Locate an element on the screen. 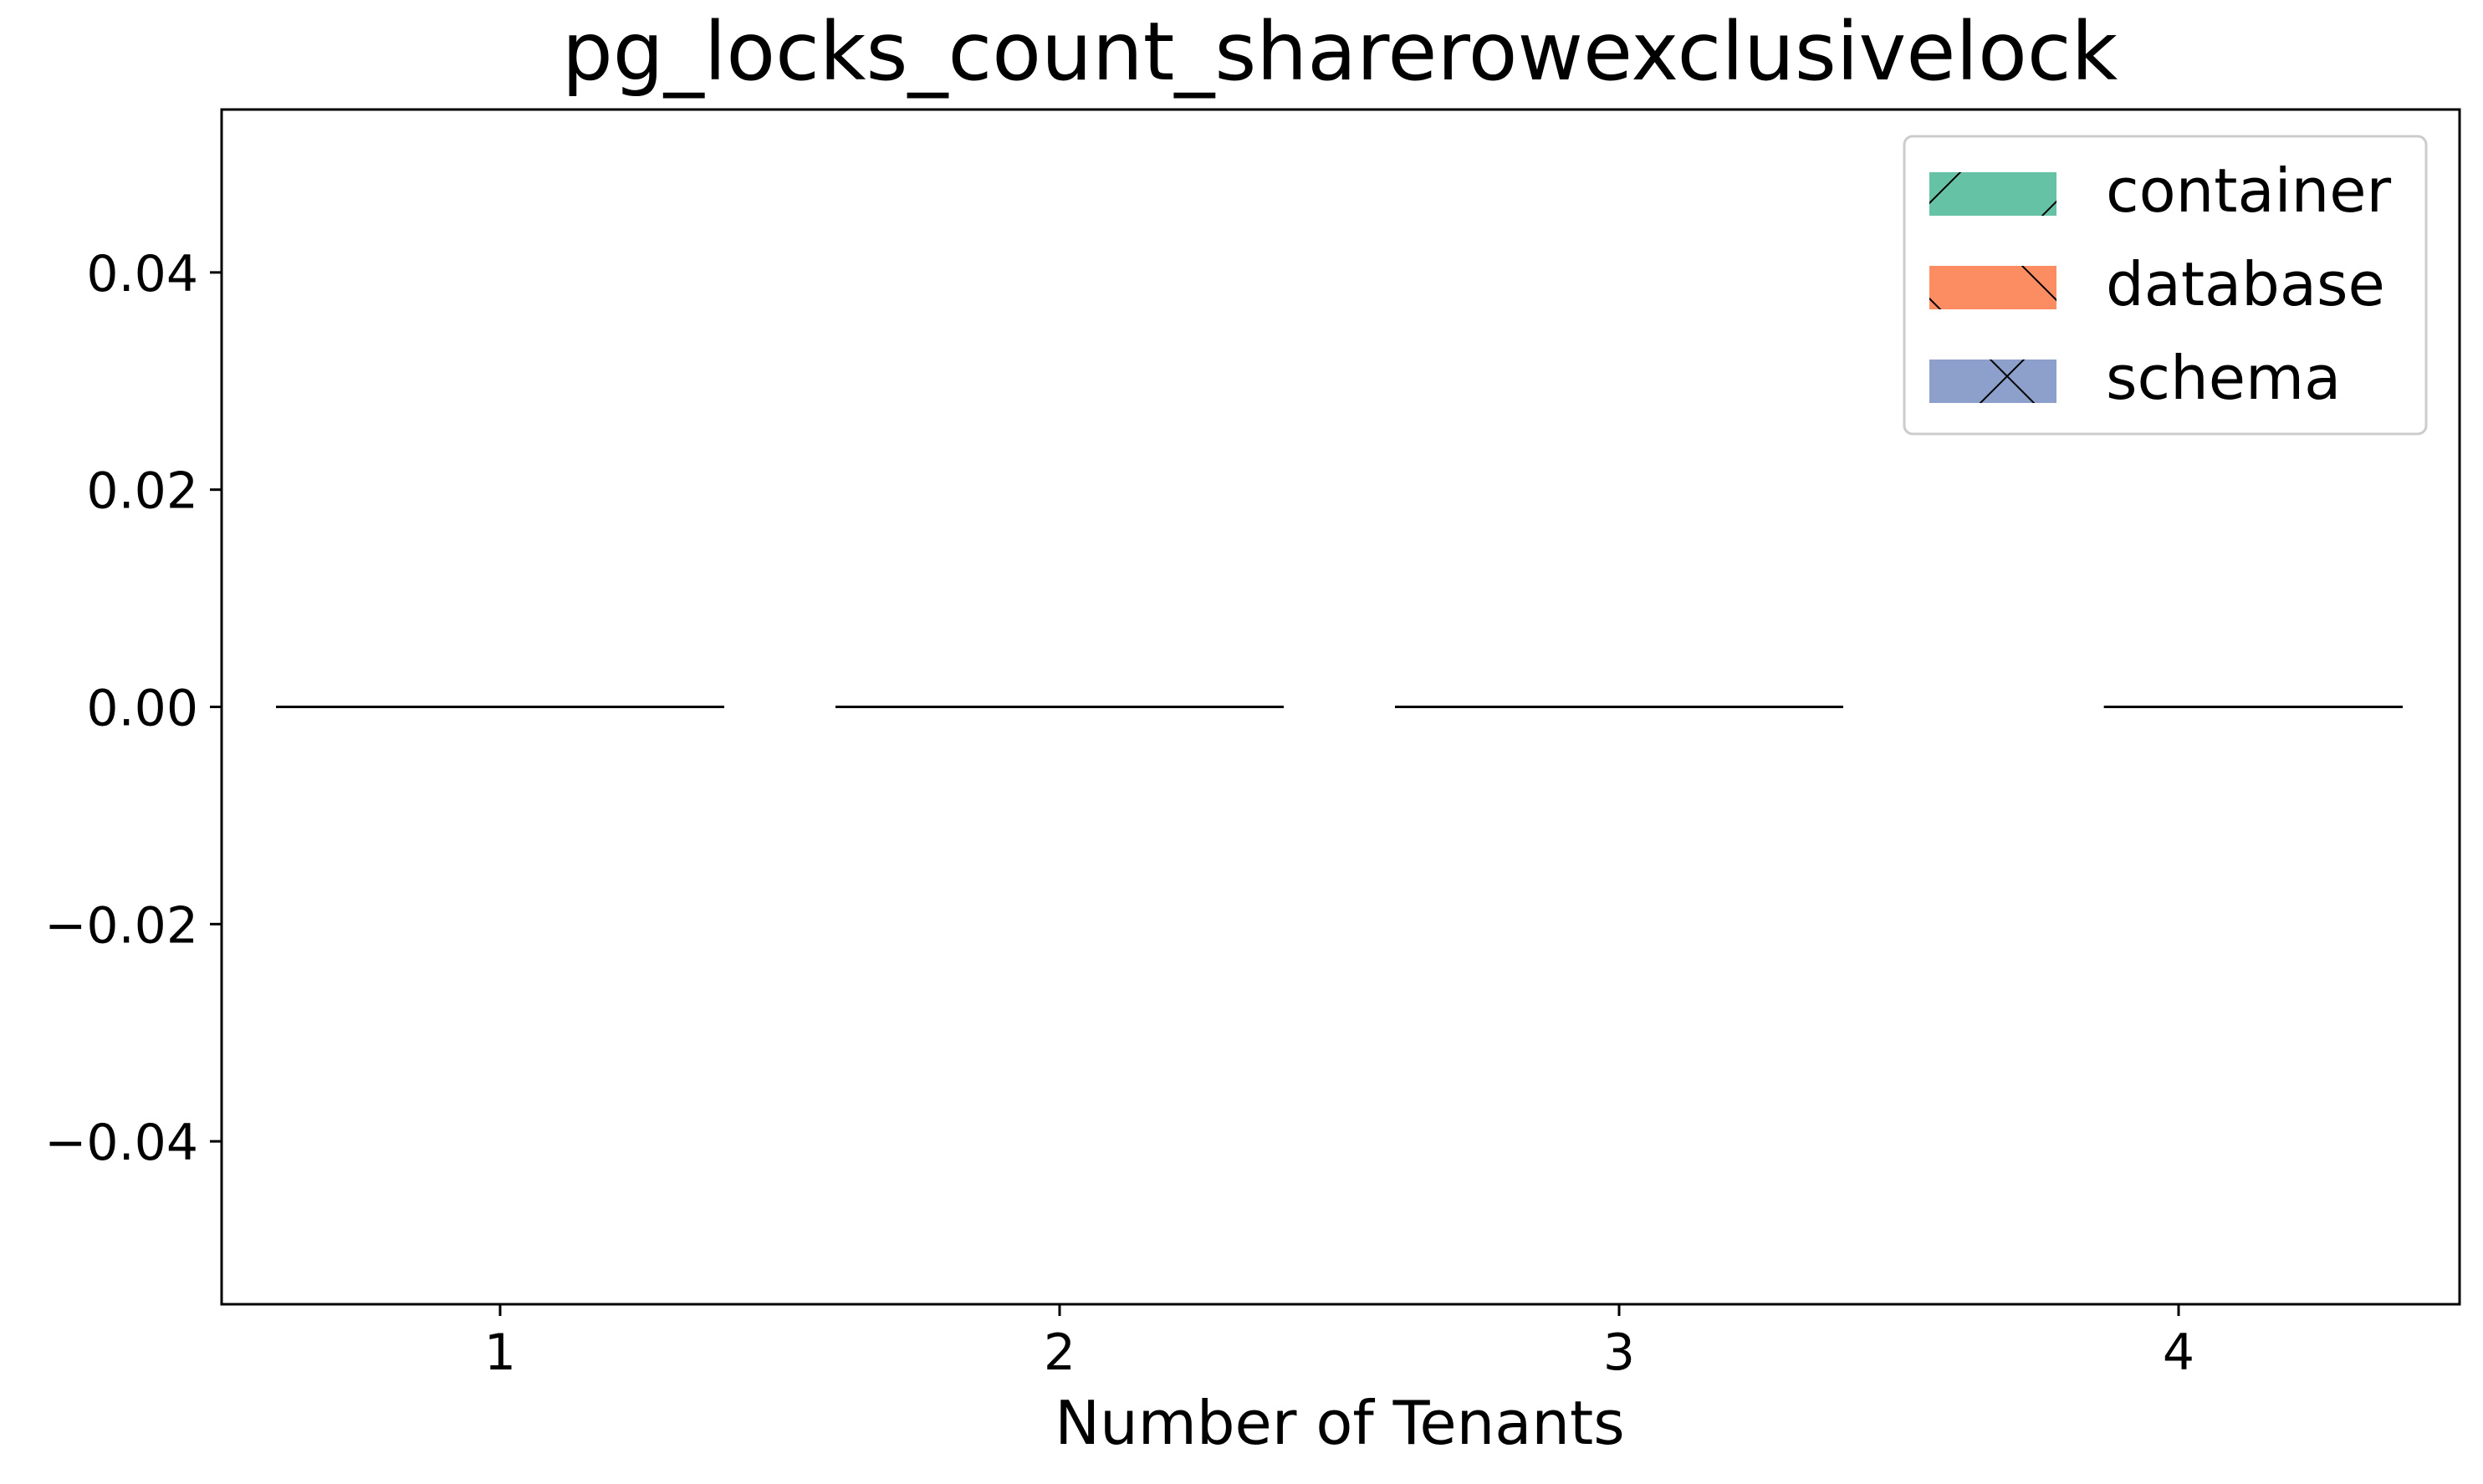  y-tick-label: 0.04 is located at coordinates (142, 274).